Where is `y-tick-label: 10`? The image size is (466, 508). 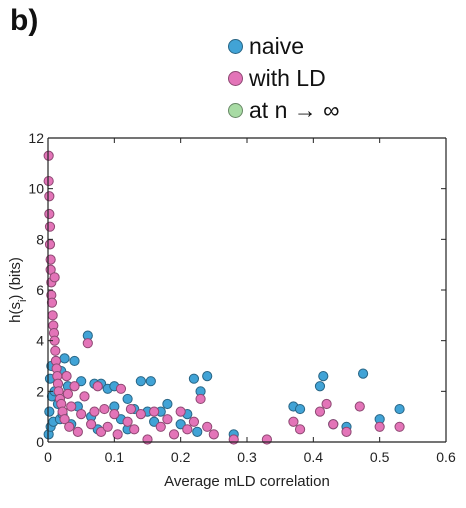
y-tick-label: 10 is located at coordinates (36, 189).